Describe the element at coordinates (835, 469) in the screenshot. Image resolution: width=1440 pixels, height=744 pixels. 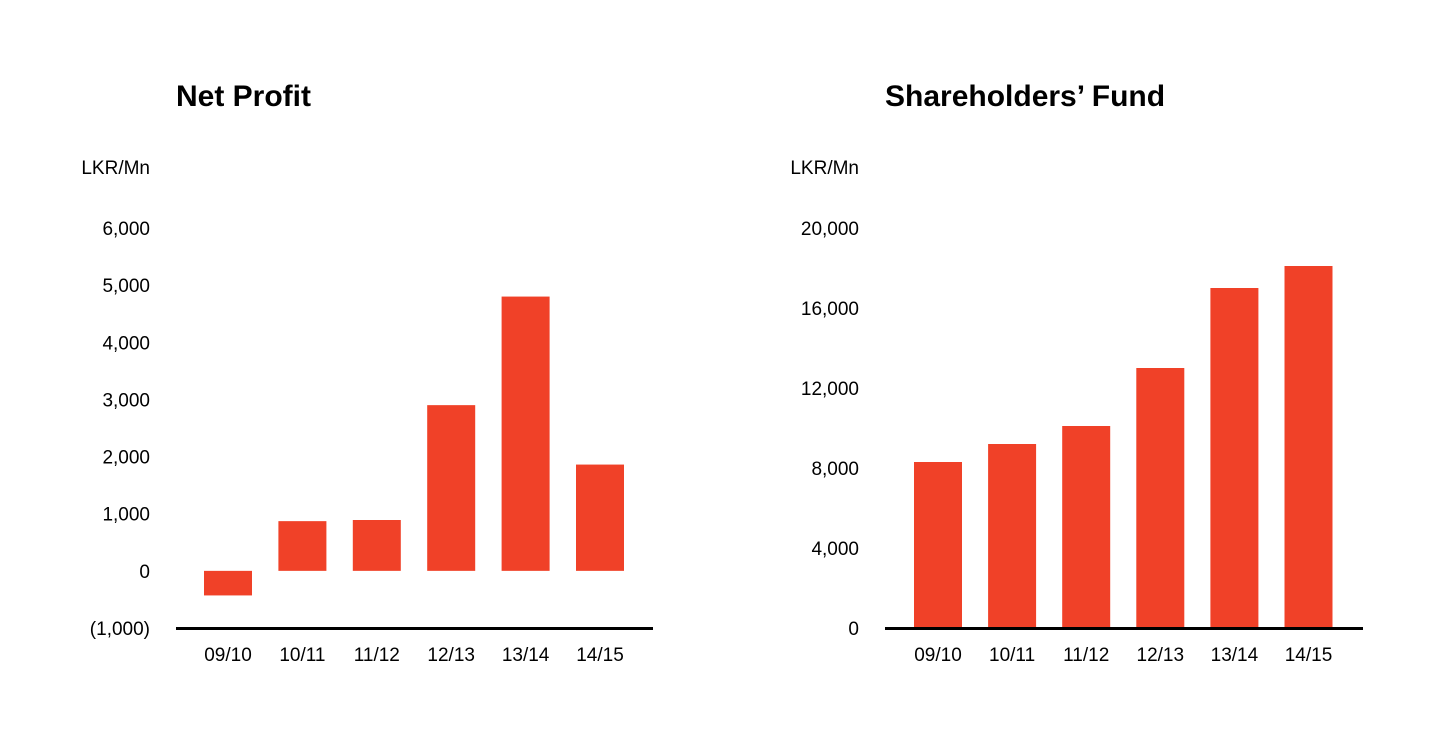
I see `y-tick-label: 8,000` at that location.